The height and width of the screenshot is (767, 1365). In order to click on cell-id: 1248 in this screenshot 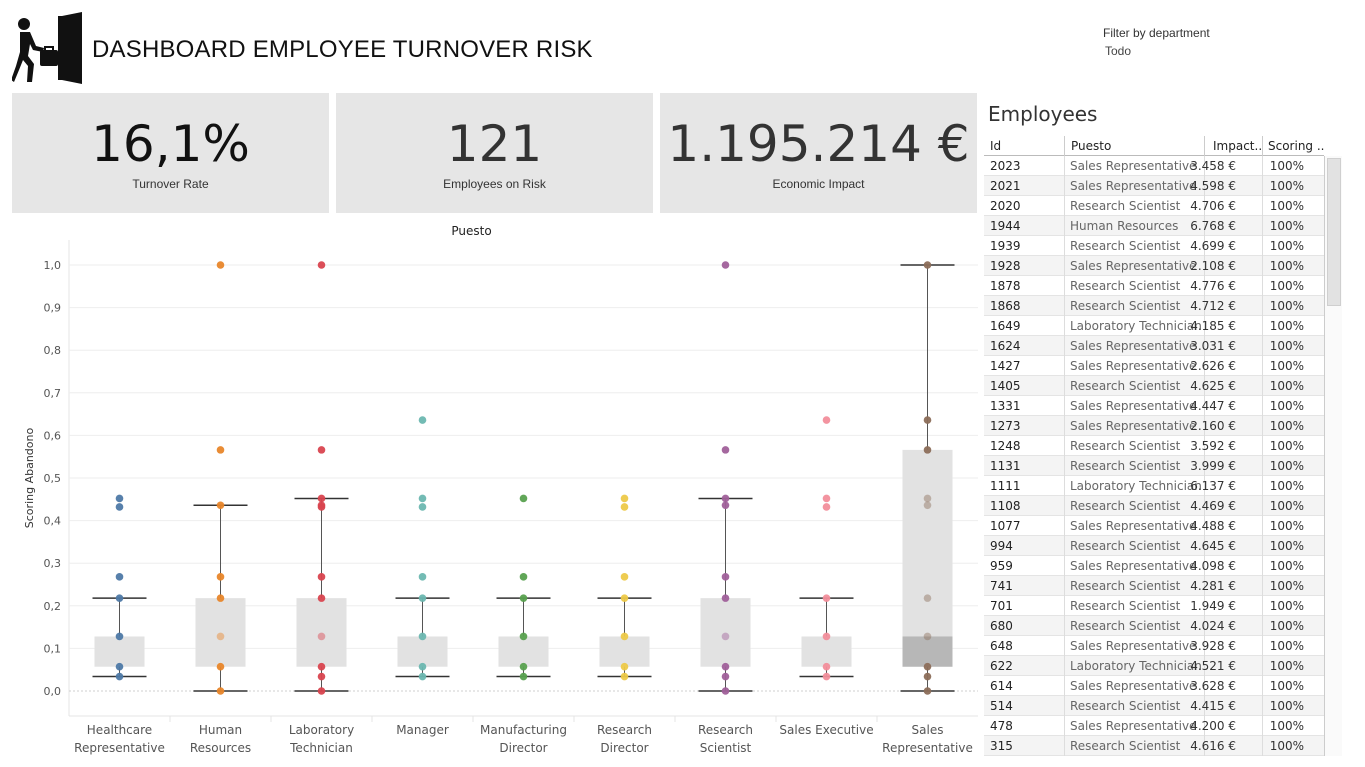, I will do `click(1005, 446)`.